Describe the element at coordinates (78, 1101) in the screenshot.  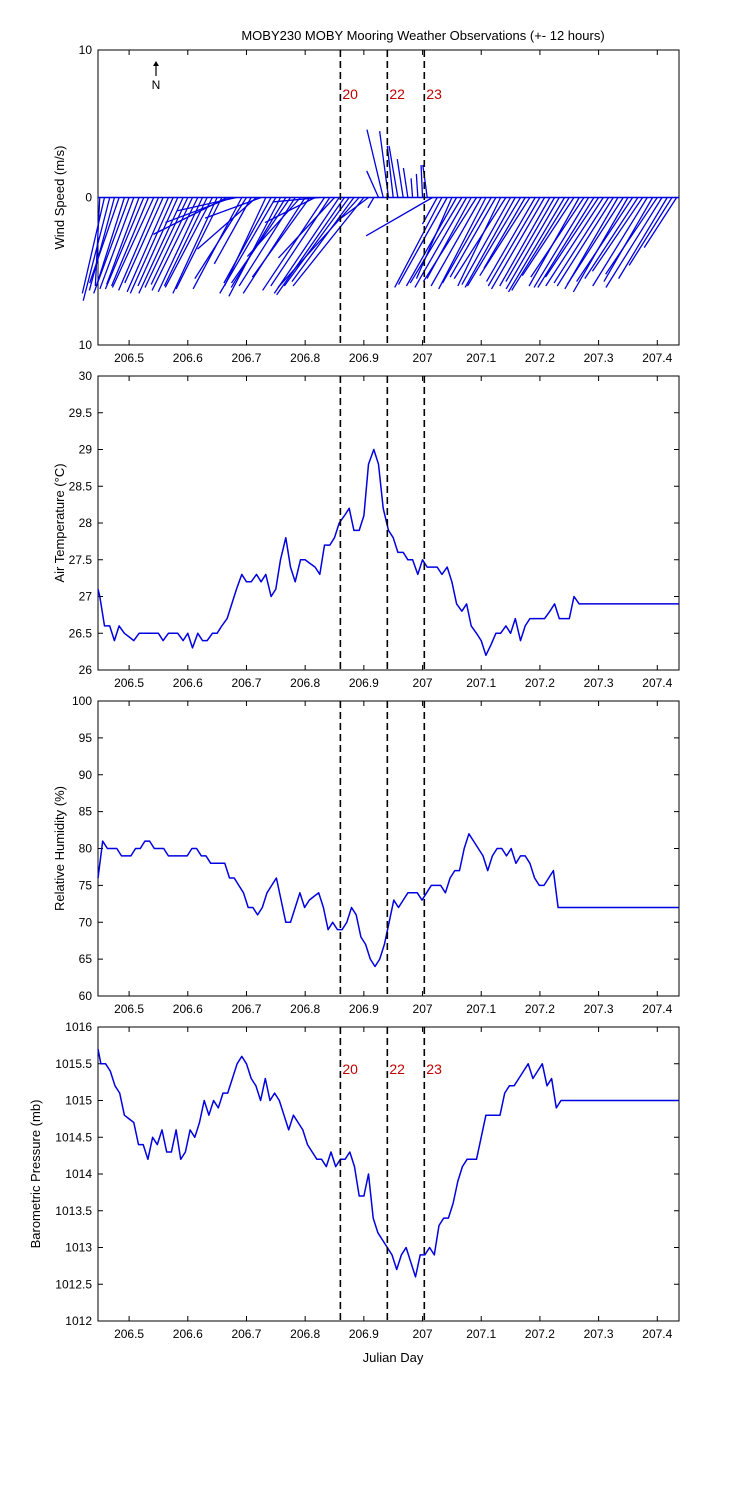
I see `y-tick-label: 1015` at that location.